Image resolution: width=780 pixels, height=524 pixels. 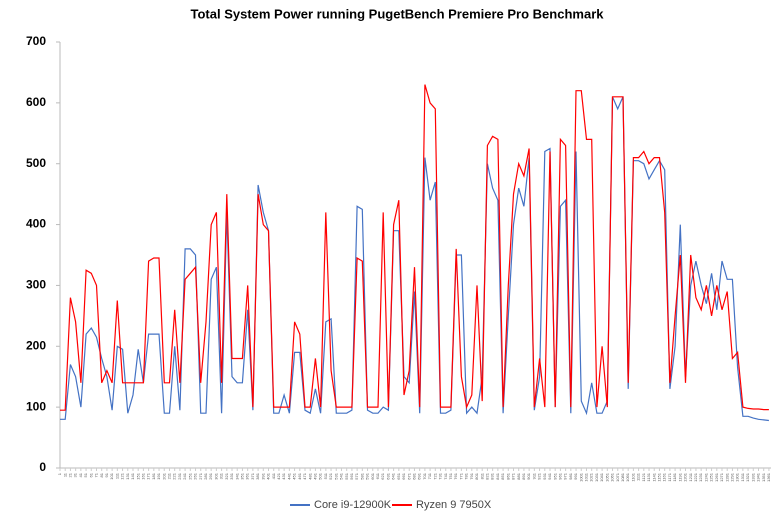 I want to click on x-tick-label: 1081, so click(x=622, y=477).